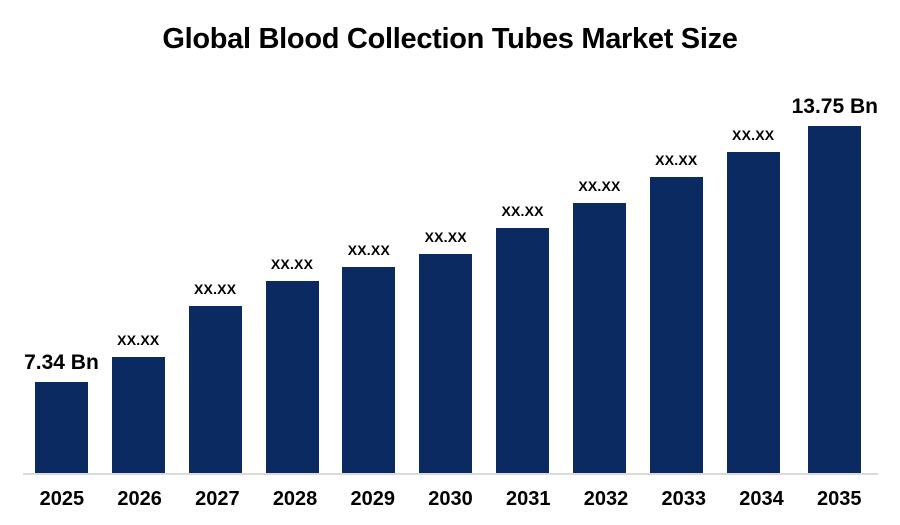 The image size is (900, 525). I want to click on bar-value-label: 13.75 Bn, so click(834, 106).